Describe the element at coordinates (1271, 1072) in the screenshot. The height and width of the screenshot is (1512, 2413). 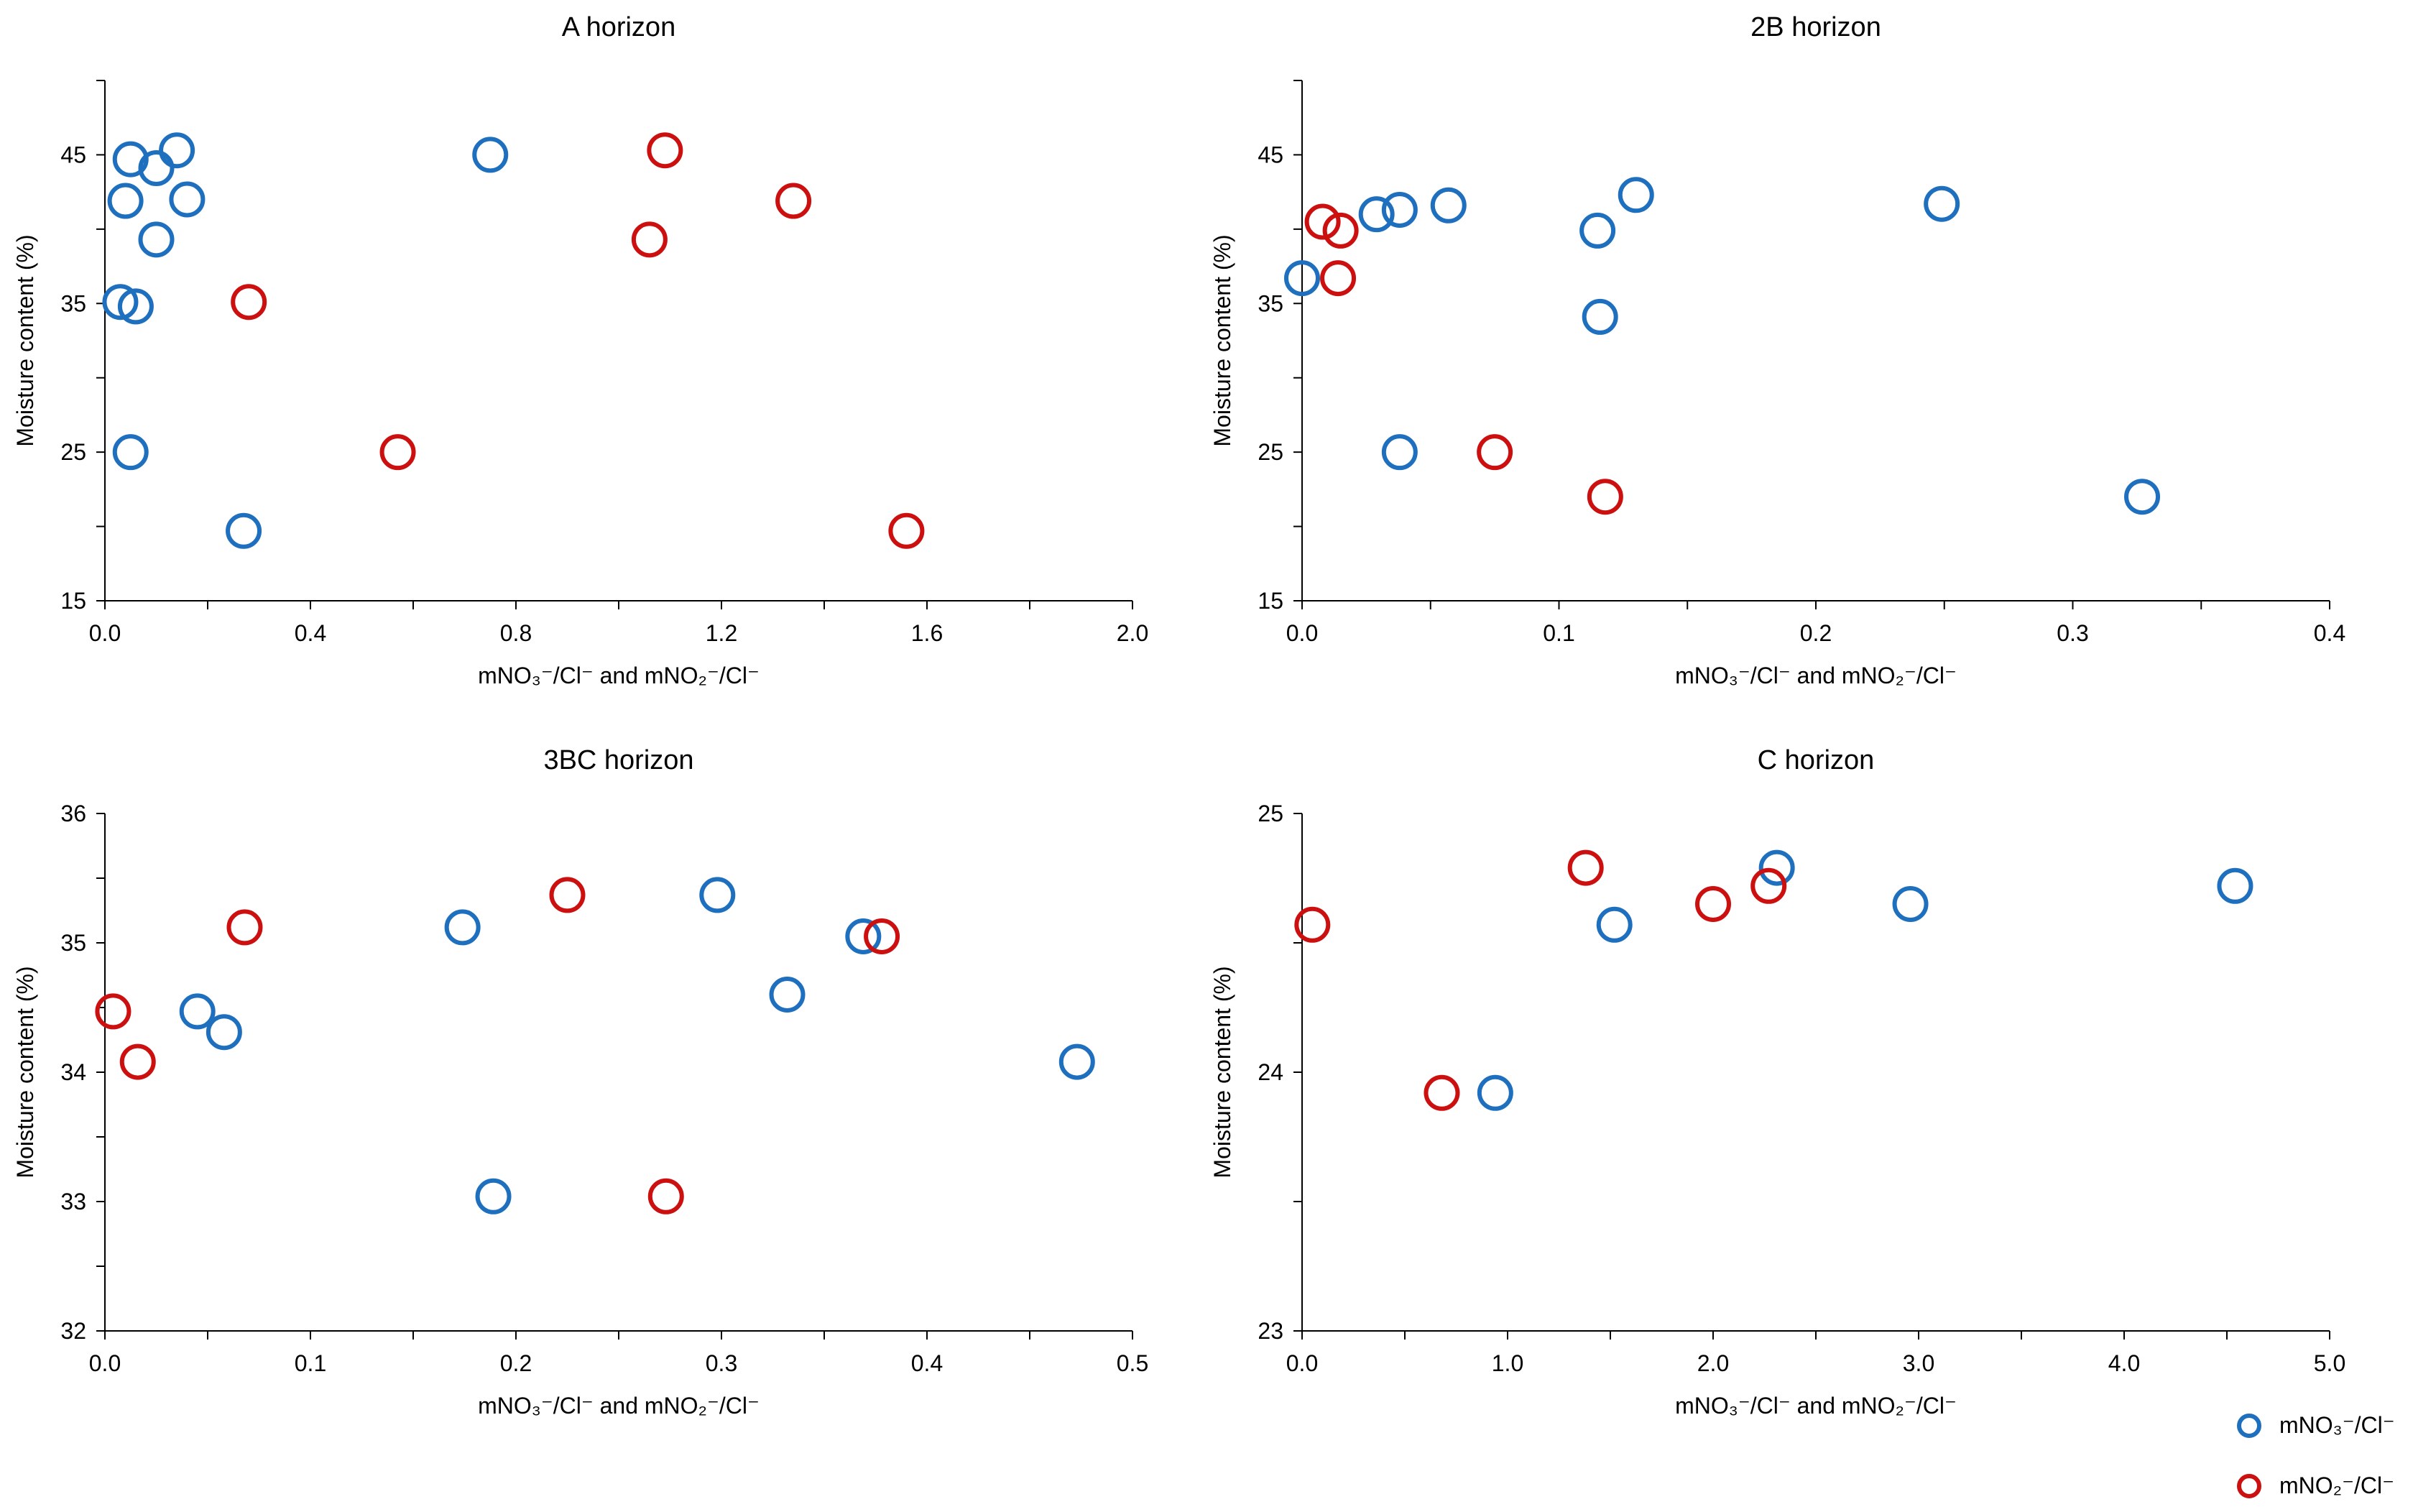
I see `y-tick-label: 24` at that location.